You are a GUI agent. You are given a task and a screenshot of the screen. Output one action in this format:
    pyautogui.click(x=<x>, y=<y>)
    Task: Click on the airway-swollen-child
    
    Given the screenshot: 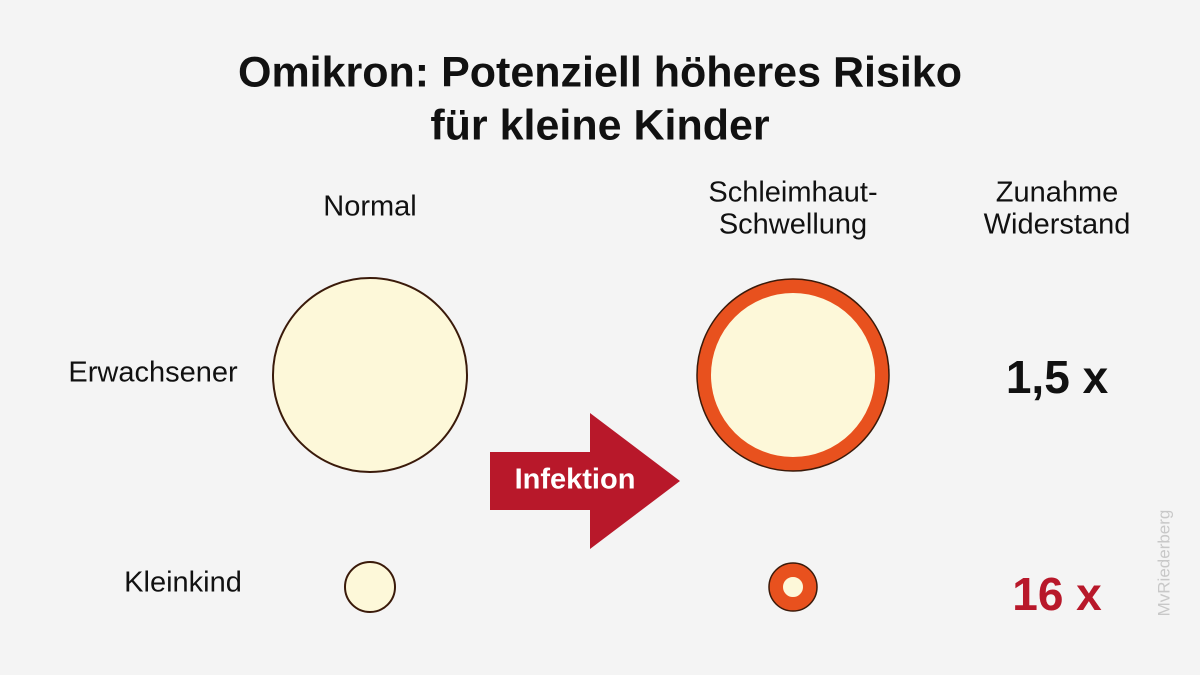 What is the action you would take?
    pyautogui.click(x=793, y=587)
    